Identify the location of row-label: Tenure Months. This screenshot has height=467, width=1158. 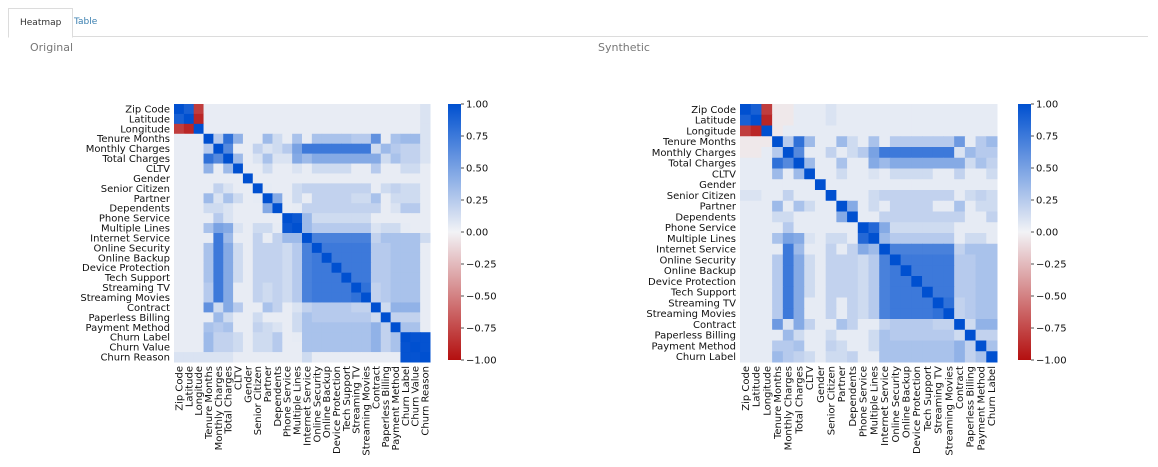
(133, 139).